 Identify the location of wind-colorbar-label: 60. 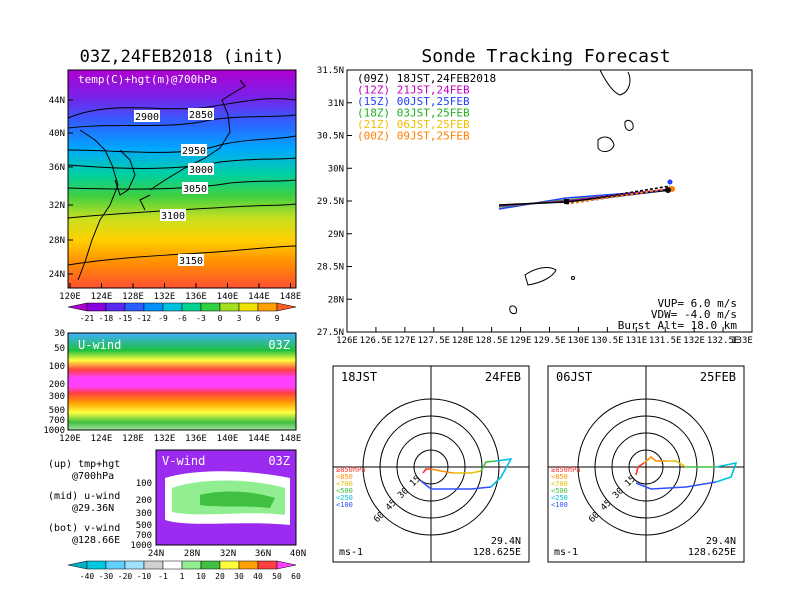
(296, 576).